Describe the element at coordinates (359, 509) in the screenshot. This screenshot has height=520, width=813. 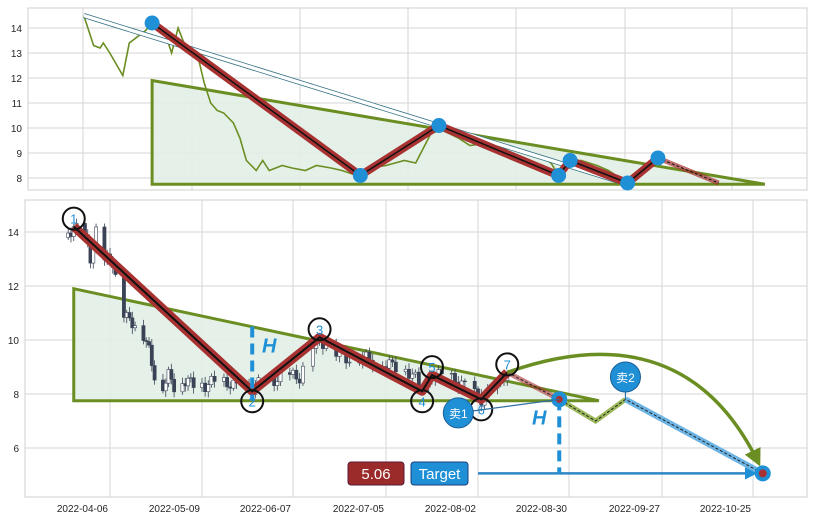
I see `x-tick-label: 2022-07-05` at that location.